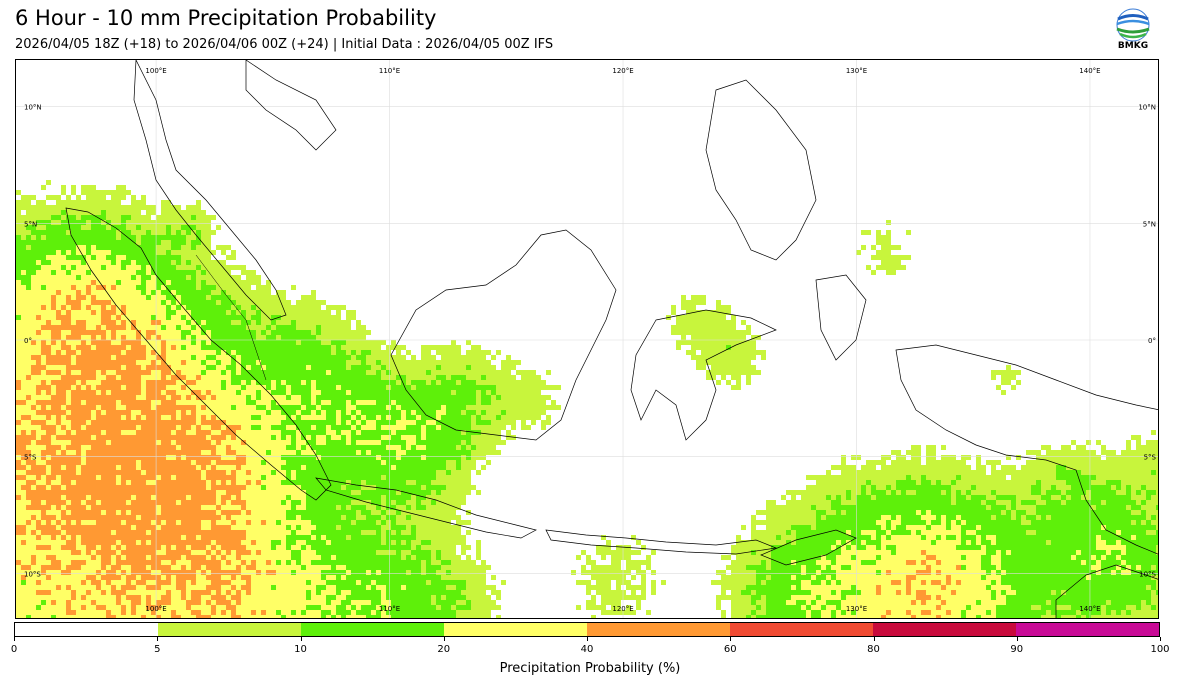  I want to click on coastline-indochina, so click(291, 105).